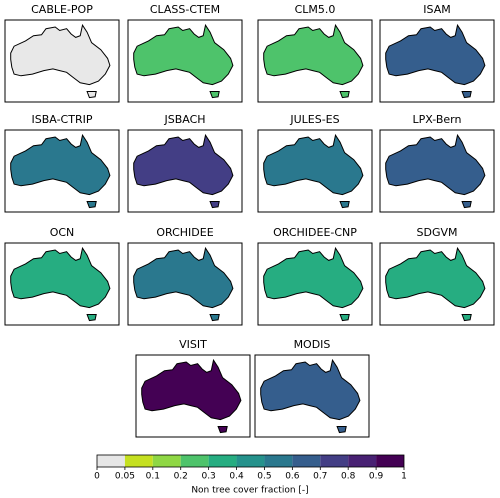  Describe the element at coordinates (184, 232) in the screenshot. I see `panel-title: ORCHIDEE` at that location.